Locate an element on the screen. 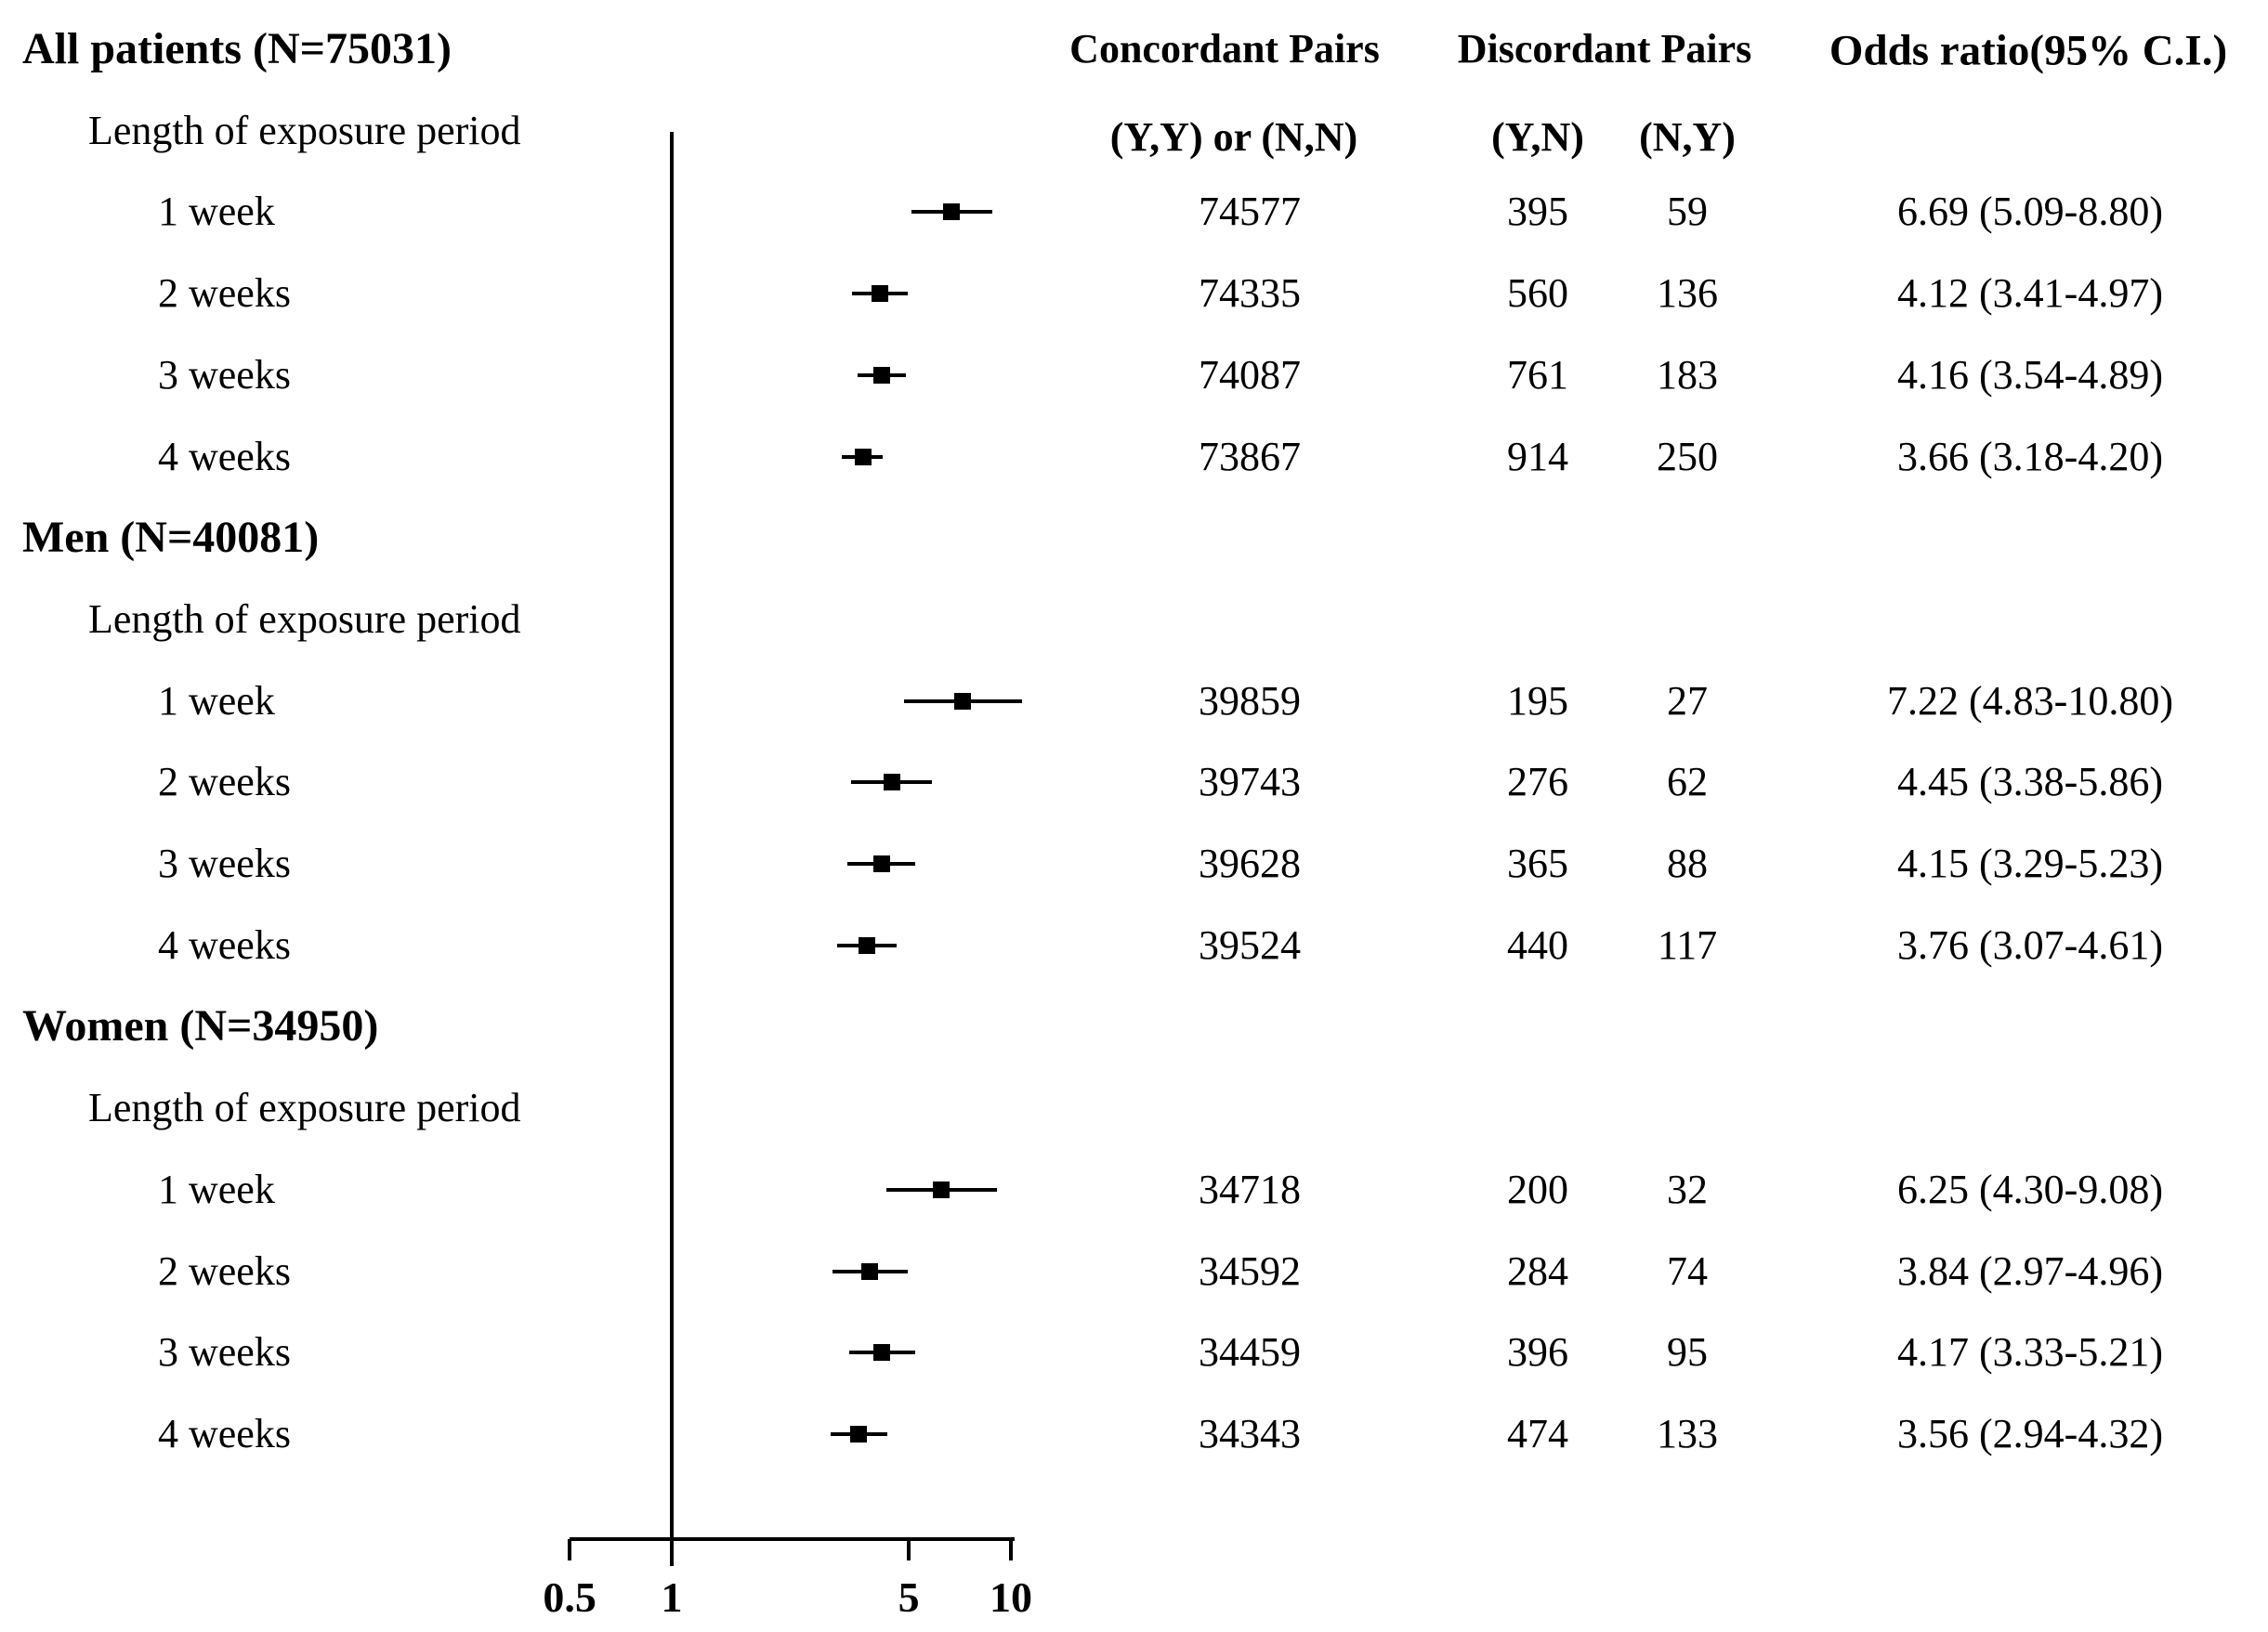 The height and width of the screenshot is (1632, 2268). discordant-ny-value: 88 is located at coordinates (1687, 863).